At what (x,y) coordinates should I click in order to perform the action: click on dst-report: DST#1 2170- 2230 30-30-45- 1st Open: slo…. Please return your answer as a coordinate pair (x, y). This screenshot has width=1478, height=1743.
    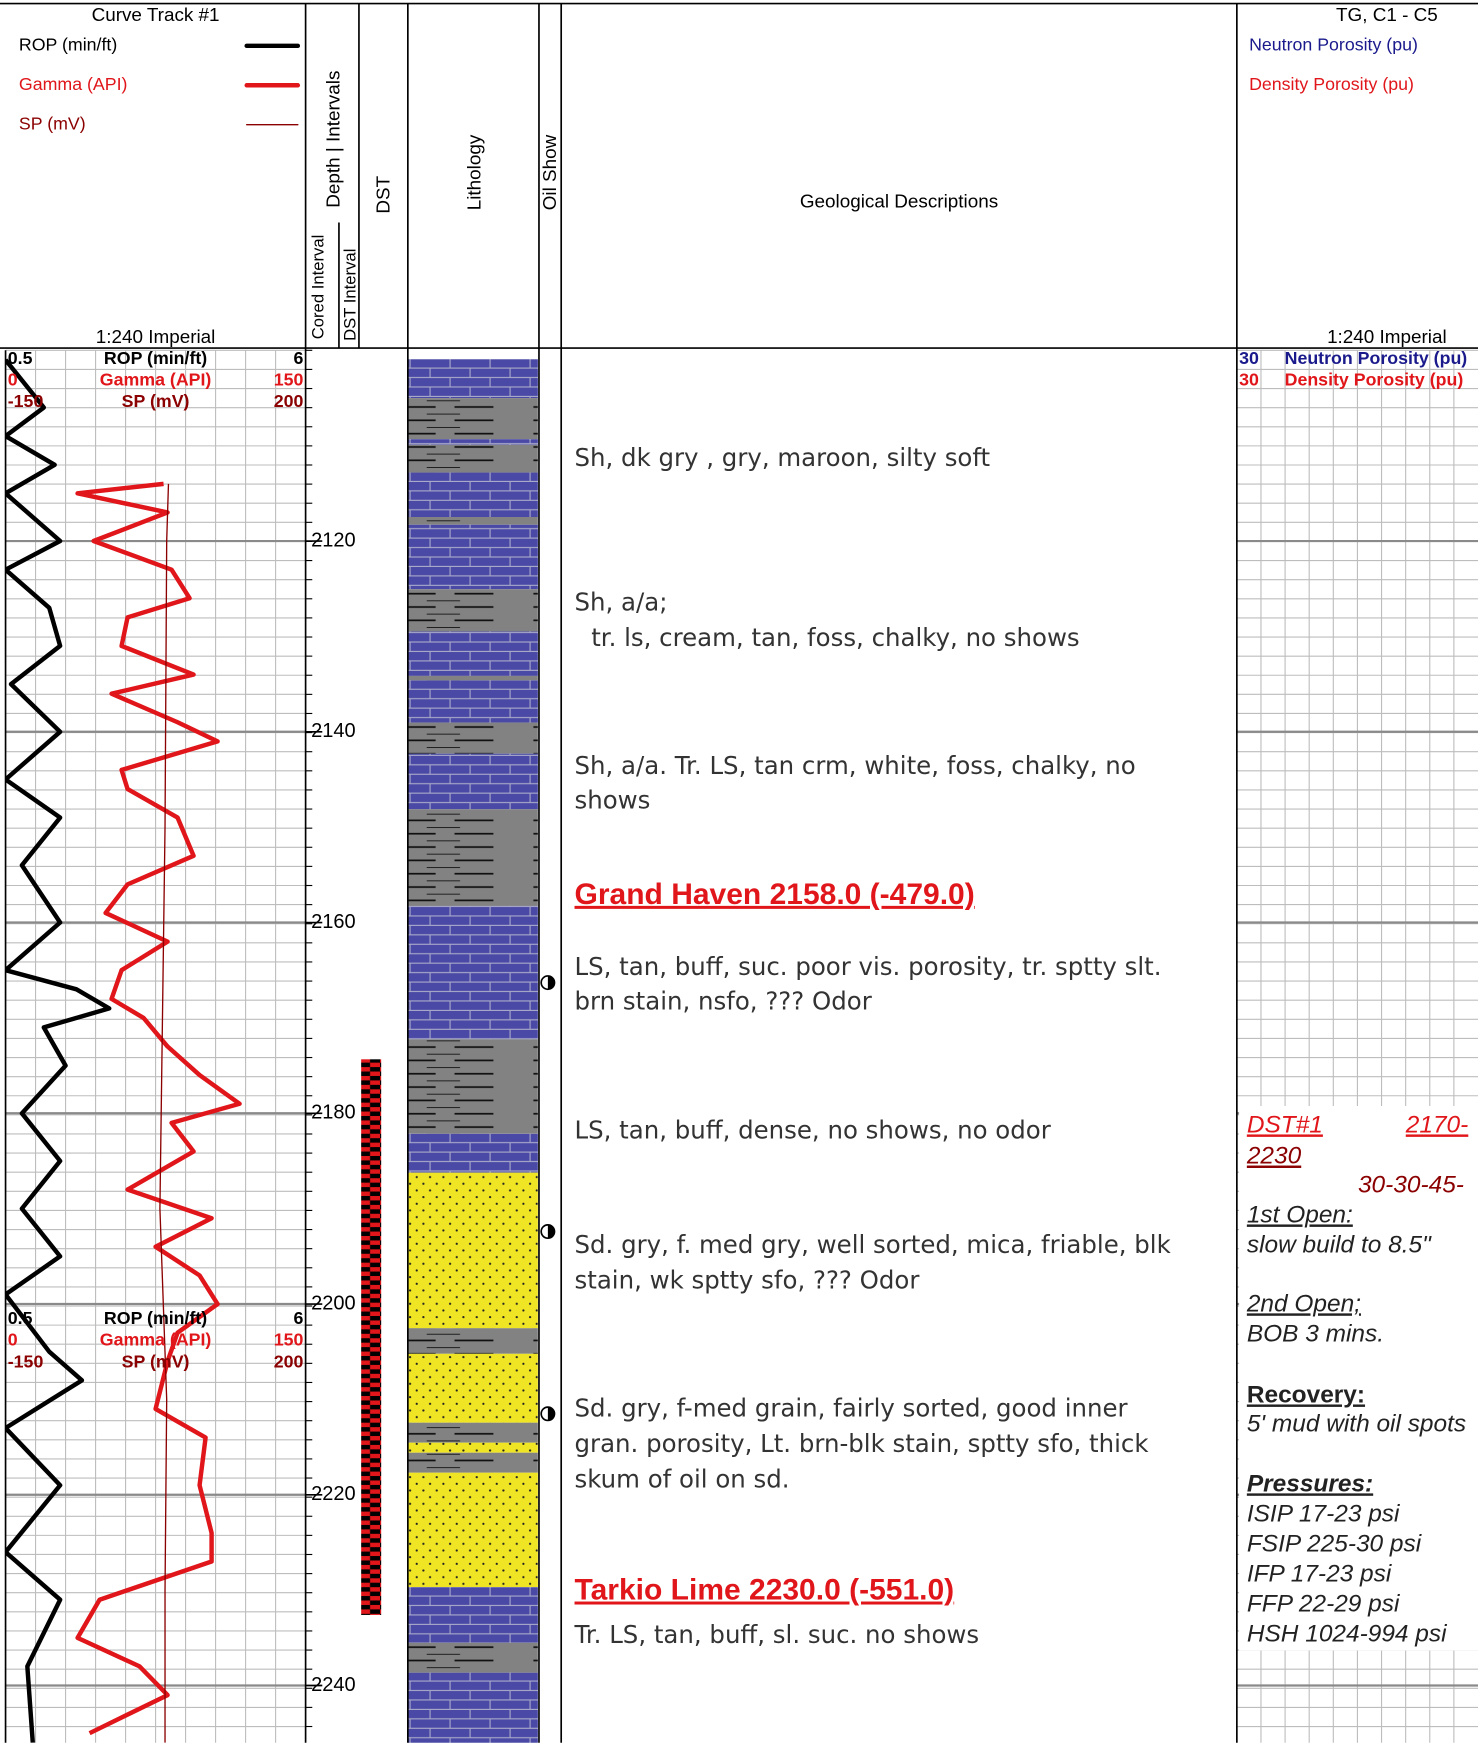
    Looking at the image, I should click on (1358, 1378).